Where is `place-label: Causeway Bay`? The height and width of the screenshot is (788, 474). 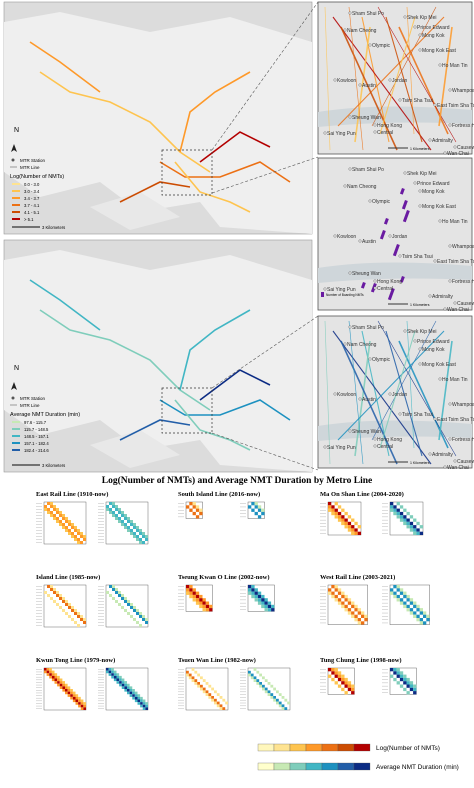 place-label: Causeway Bay is located at coordinates (465, 148).